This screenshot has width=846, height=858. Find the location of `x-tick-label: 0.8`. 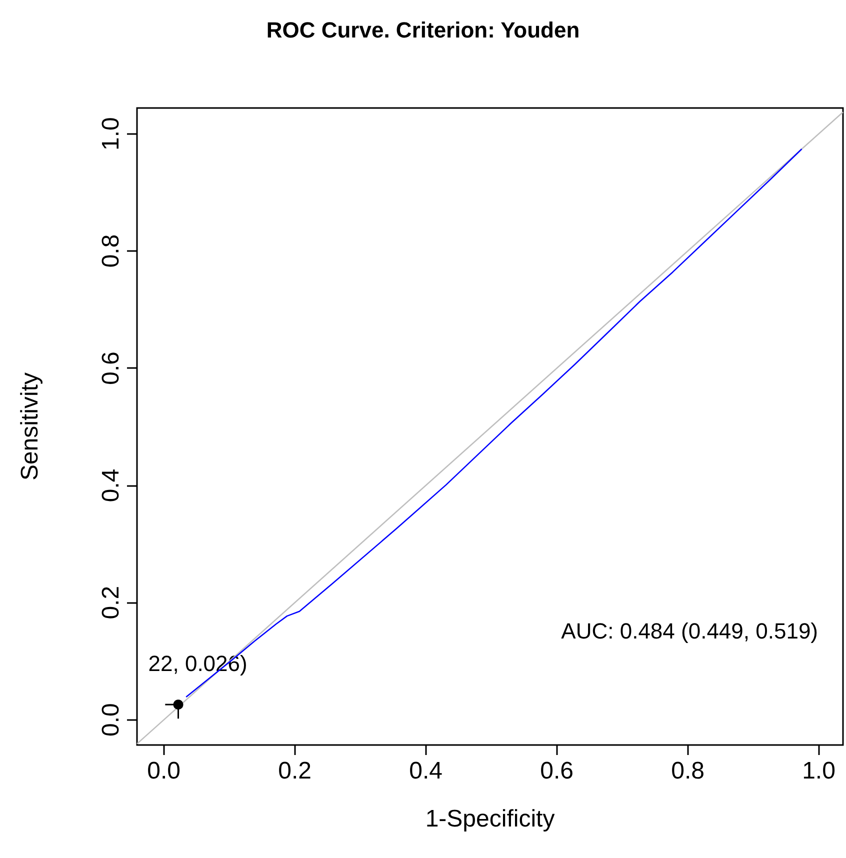

x-tick-label: 0.8 is located at coordinates (687, 771).